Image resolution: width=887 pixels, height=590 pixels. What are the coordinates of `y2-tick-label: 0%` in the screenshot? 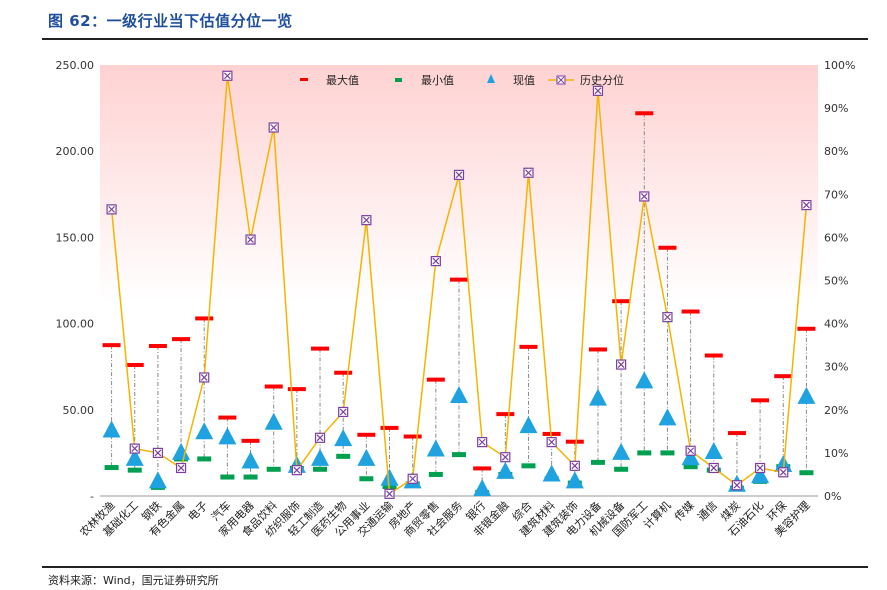 It's located at (832, 496).